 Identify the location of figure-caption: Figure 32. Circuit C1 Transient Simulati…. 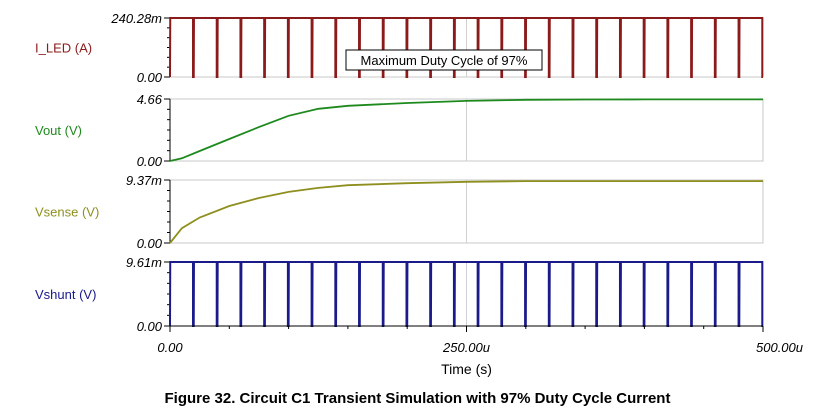
(417, 398).